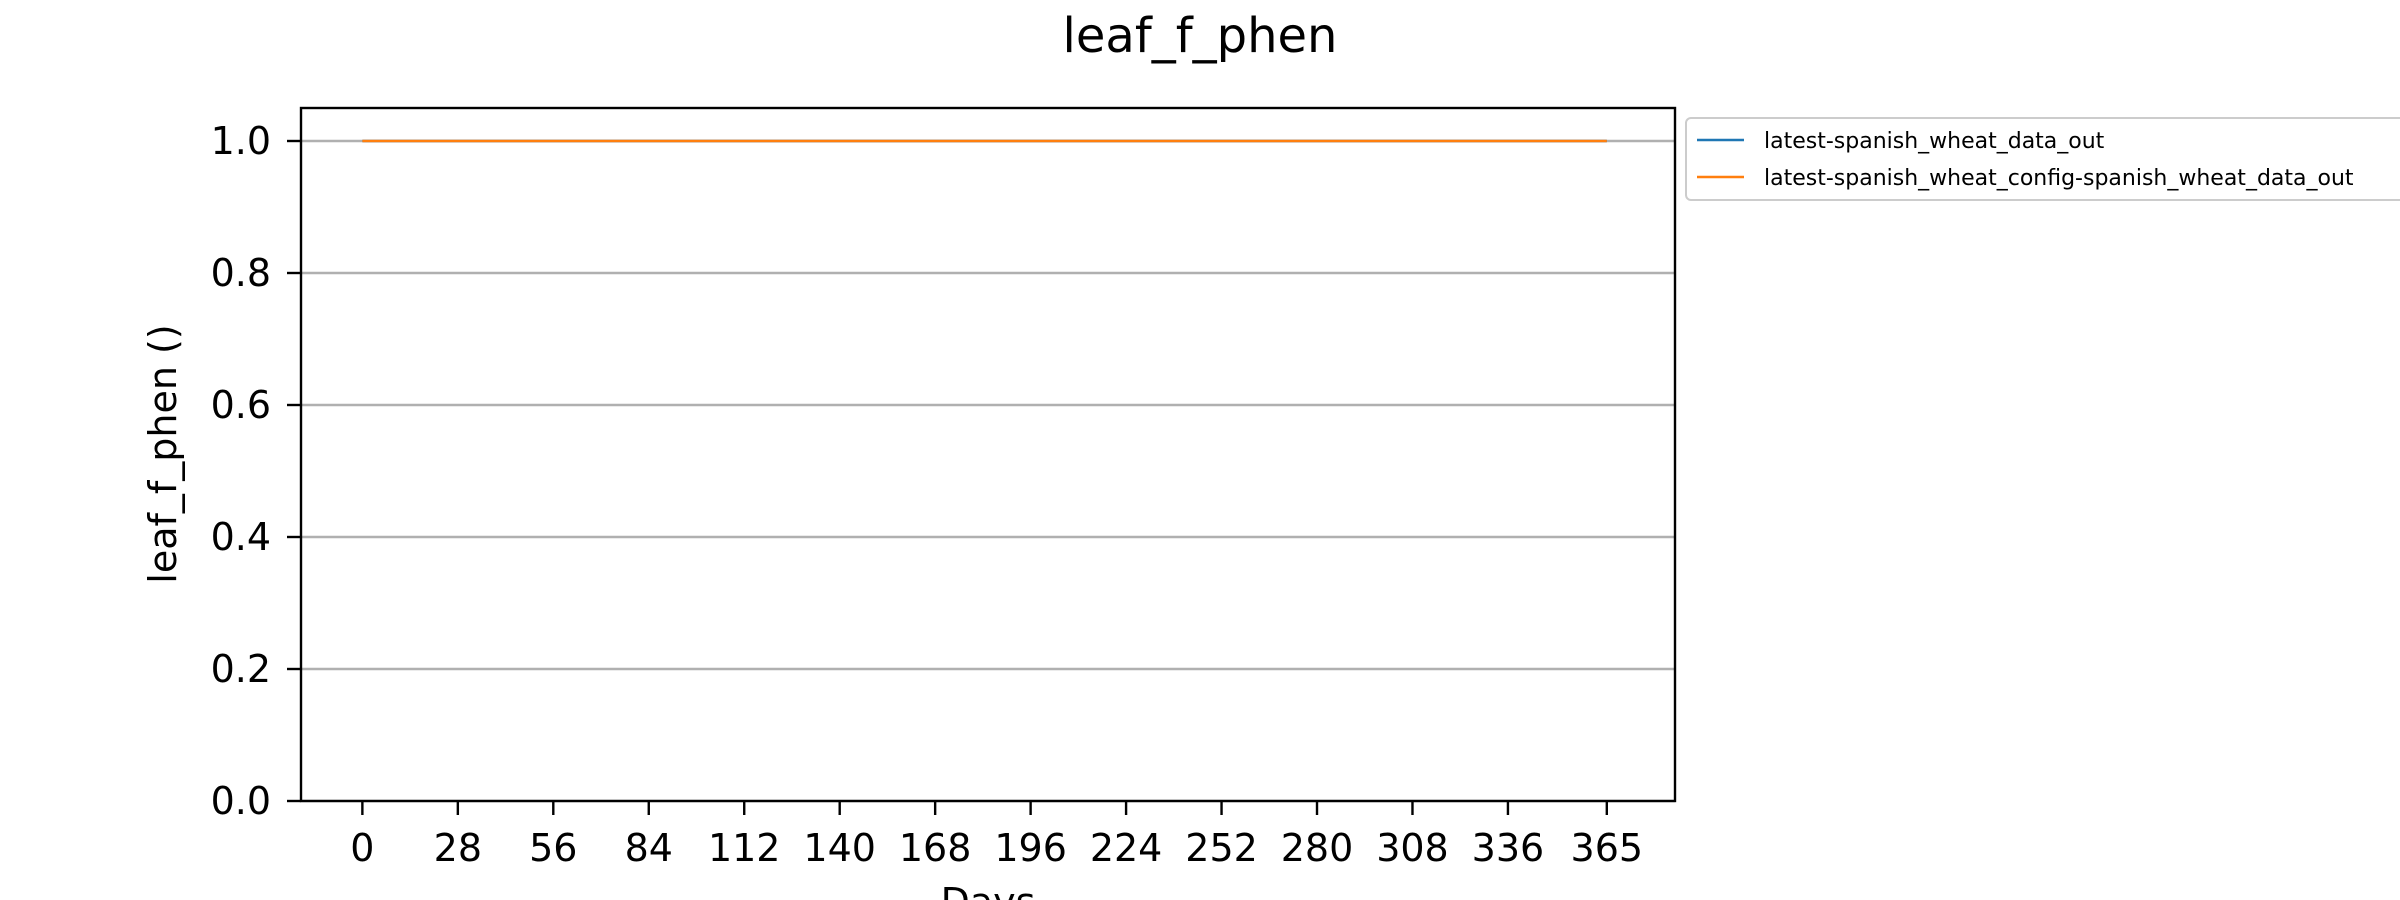  I want to click on legend-label-series-1: latest-spanish_wheat_data_out, so click(1934, 141).